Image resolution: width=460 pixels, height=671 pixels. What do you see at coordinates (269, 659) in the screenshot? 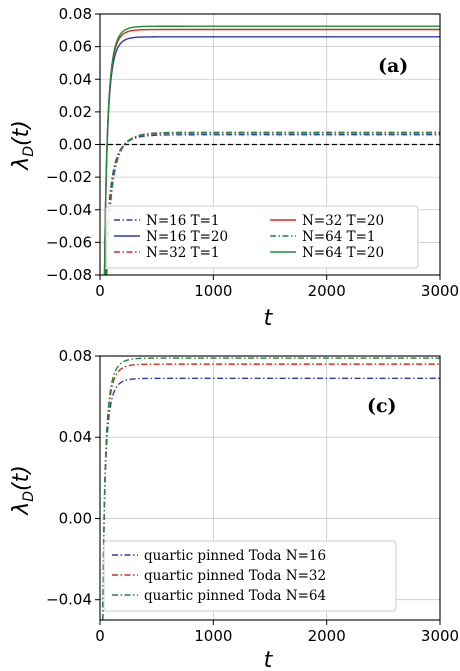
I see `x-axis-label-c: t` at bounding box center [269, 659].